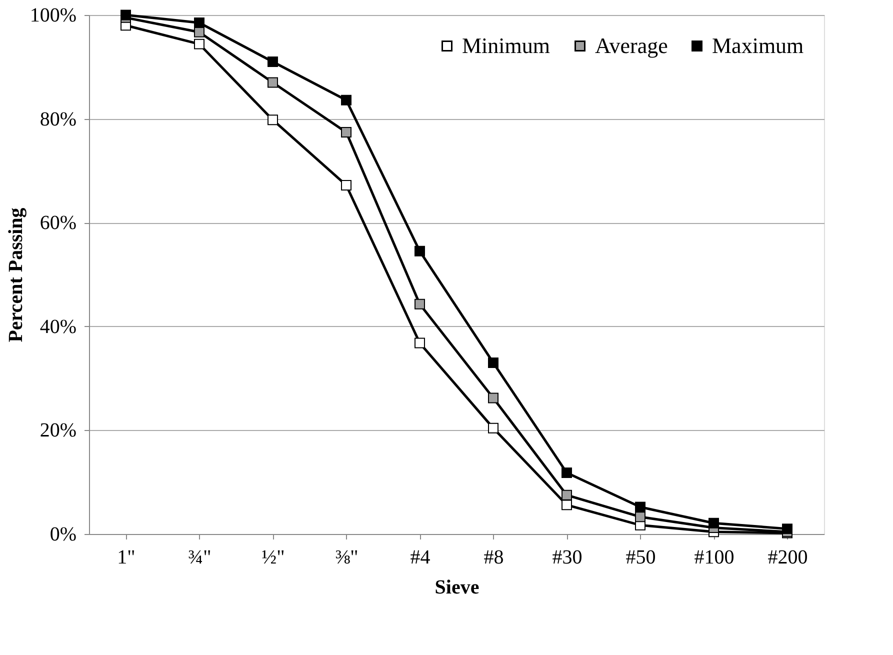  What do you see at coordinates (63, 535) in the screenshot?
I see `y-tick-label: 0%` at bounding box center [63, 535].